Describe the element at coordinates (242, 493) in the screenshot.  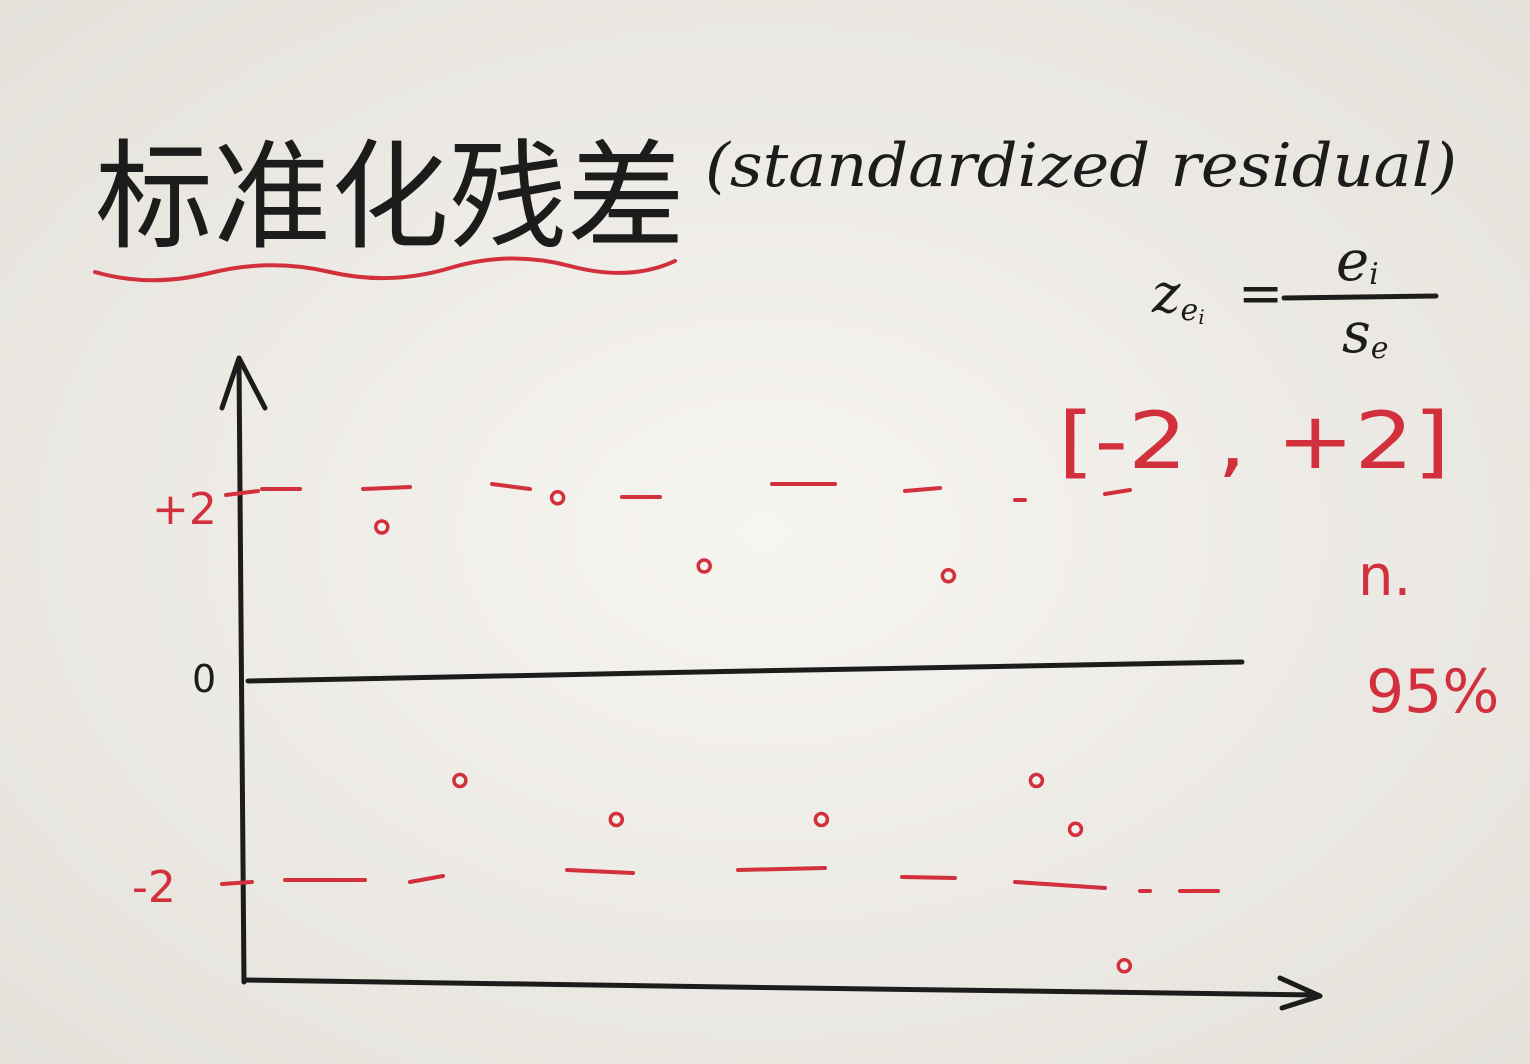
I see `ytick-mark-plus2` at that location.